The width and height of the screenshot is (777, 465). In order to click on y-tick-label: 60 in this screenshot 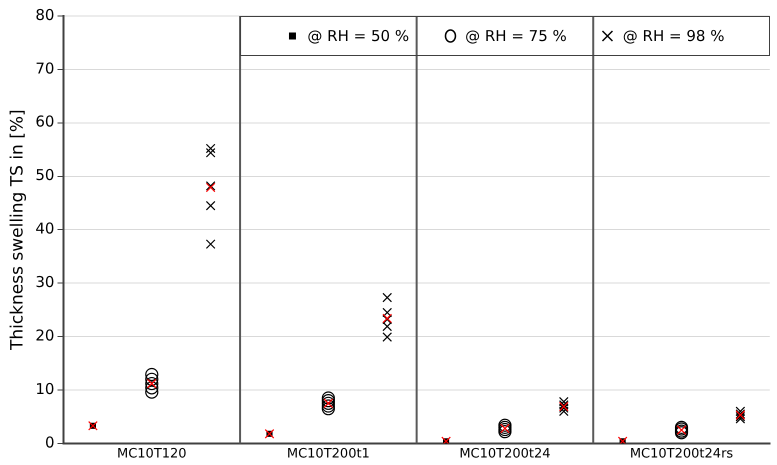, I will do `click(44, 121)`.